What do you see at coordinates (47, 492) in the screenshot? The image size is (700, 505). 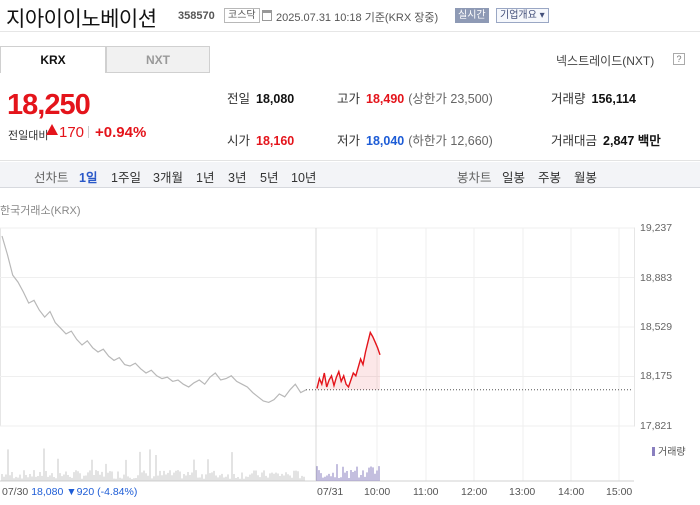 I see `prev-day-close: 18,080` at bounding box center [47, 492].